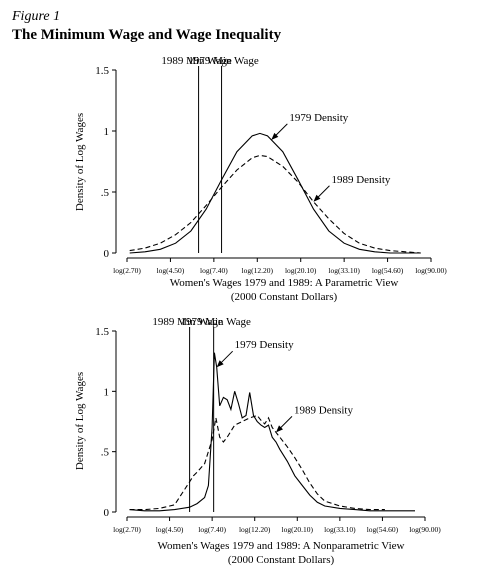 The image size is (478, 577). What do you see at coordinates (36, 16) in the screenshot?
I see `figure-label: Figure 1` at bounding box center [36, 16].